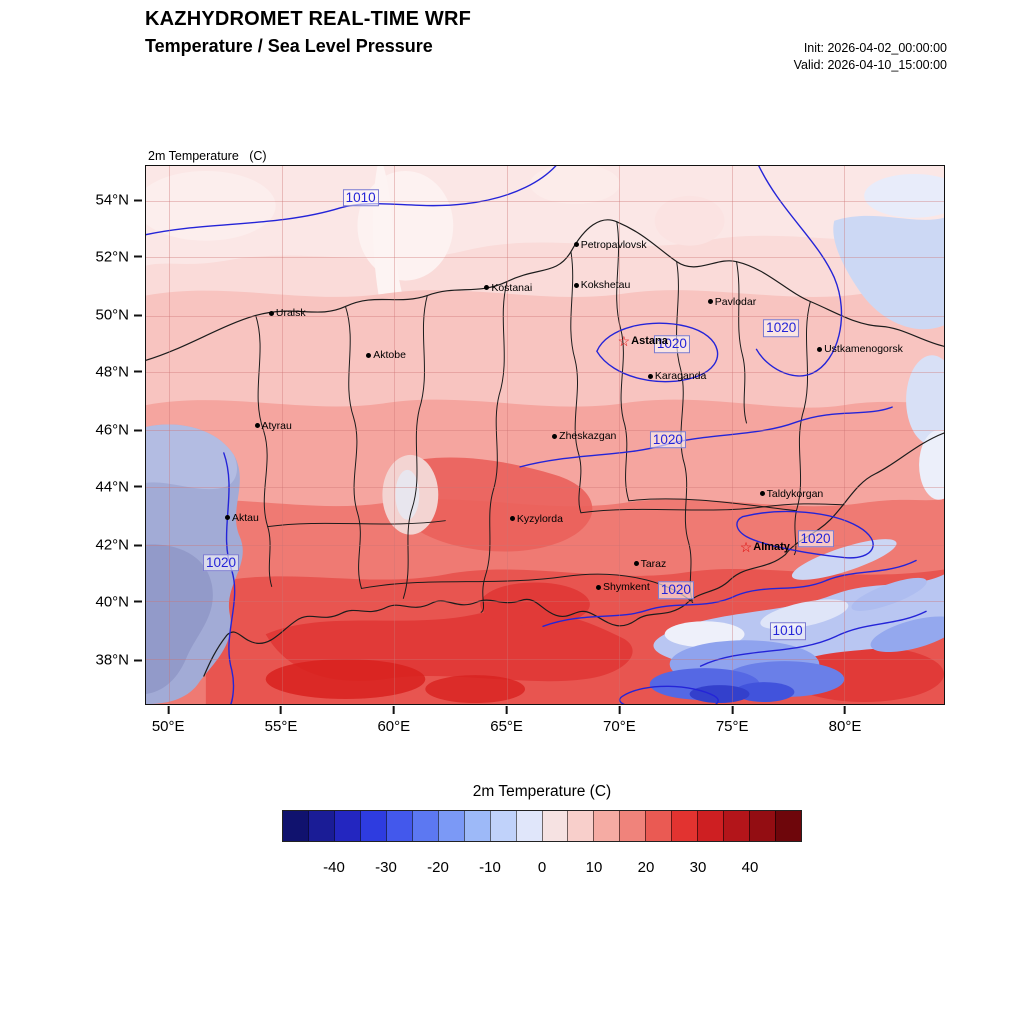 This screenshot has width=1024, height=1024. I want to click on lat-tick-label: 40°N, so click(112, 602).